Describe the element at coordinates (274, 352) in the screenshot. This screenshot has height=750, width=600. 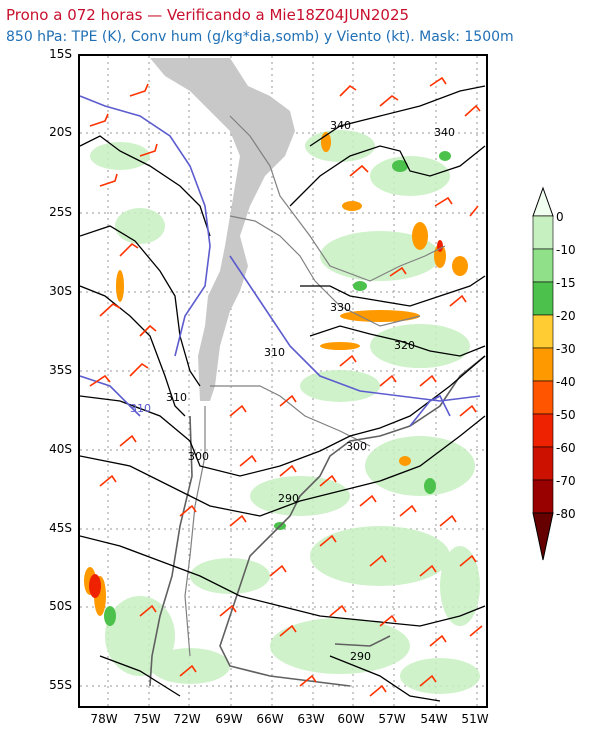
I see `contour-label-310a: 310` at that location.